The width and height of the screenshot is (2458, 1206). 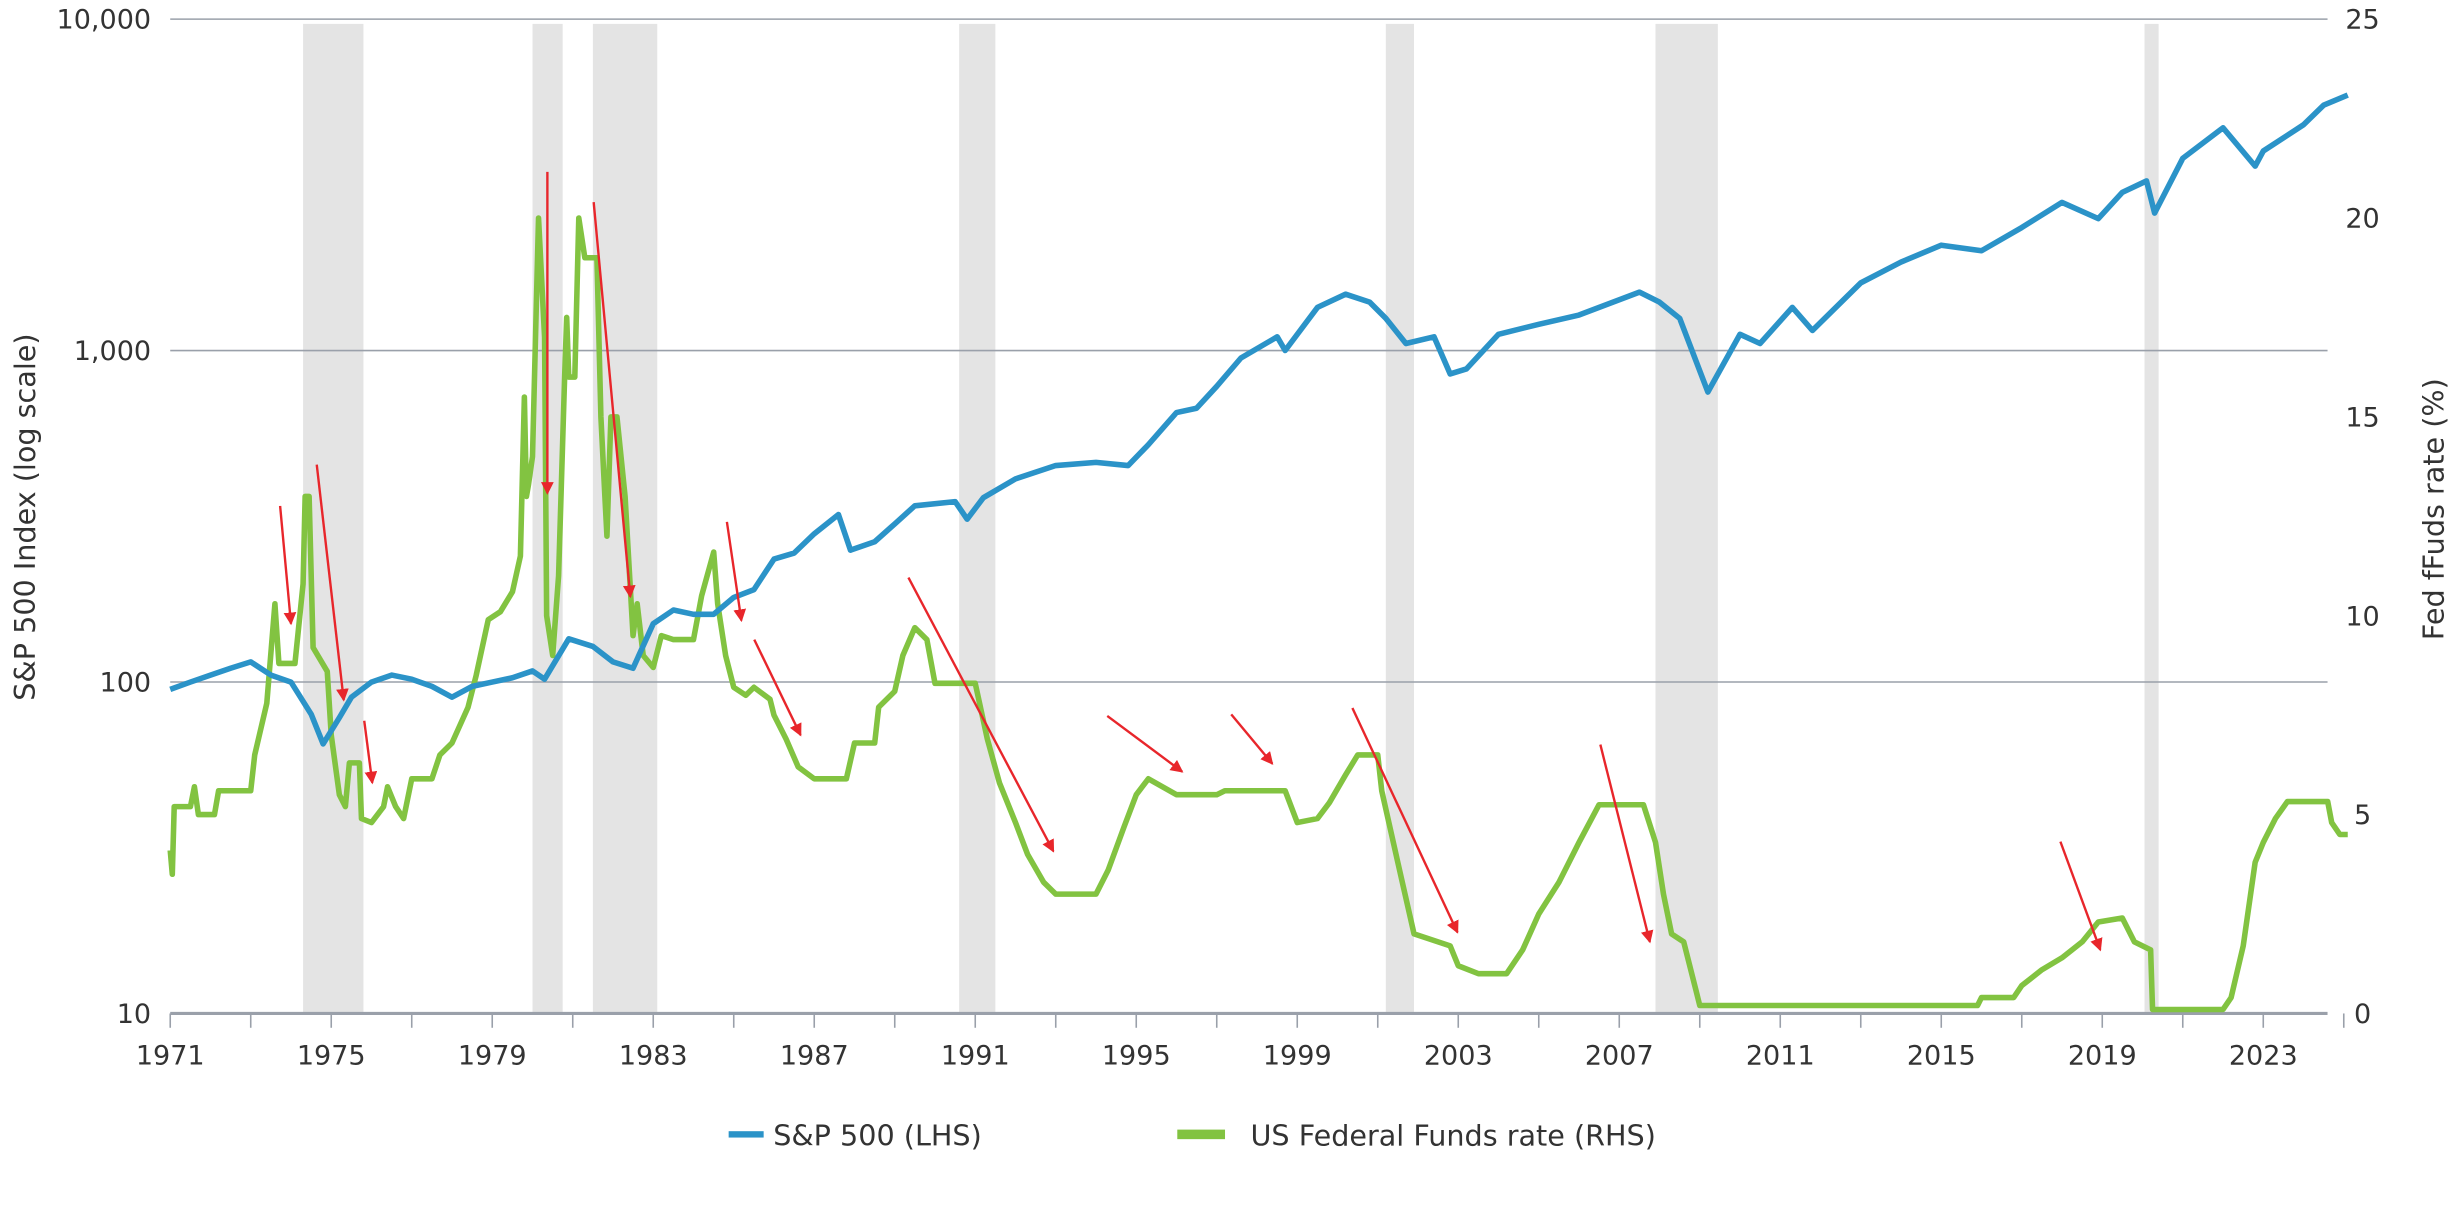 What do you see at coordinates (1201, 1134) in the screenshot?
I see `legend-swatch-fedfunds` at bounding box center [1201, 1134].